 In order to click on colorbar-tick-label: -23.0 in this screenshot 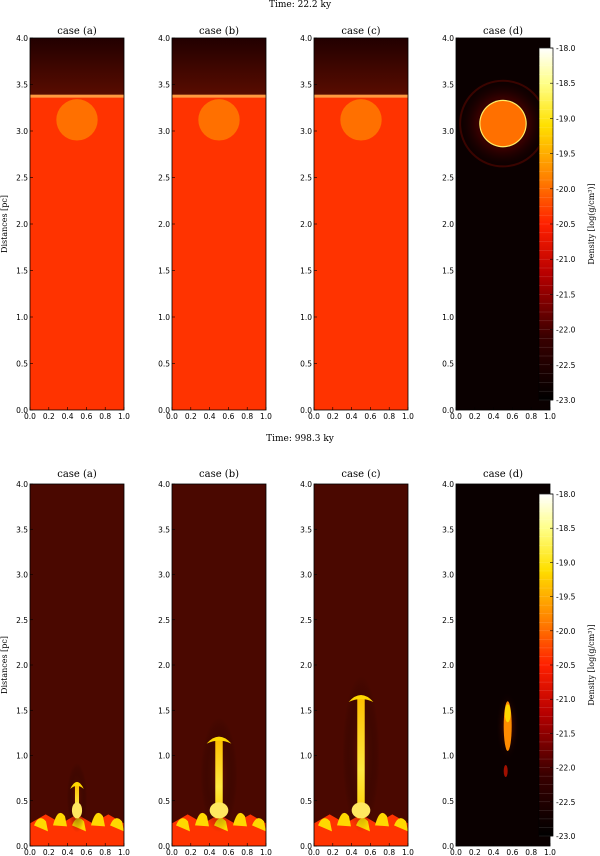, I will do `click(566, 400)`.